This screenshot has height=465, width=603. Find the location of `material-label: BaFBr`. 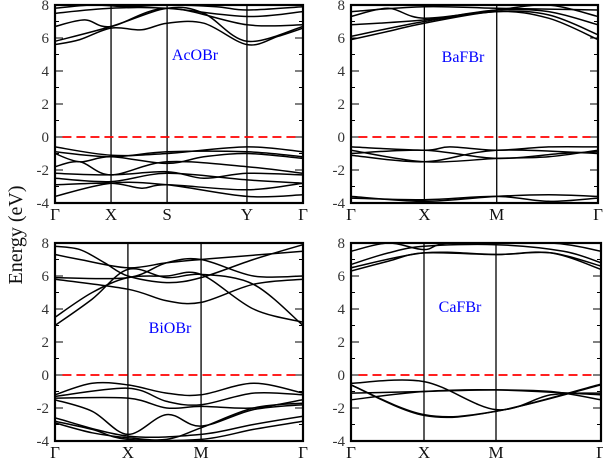

material-label: BaFBr is located at coordinates (463, 57).